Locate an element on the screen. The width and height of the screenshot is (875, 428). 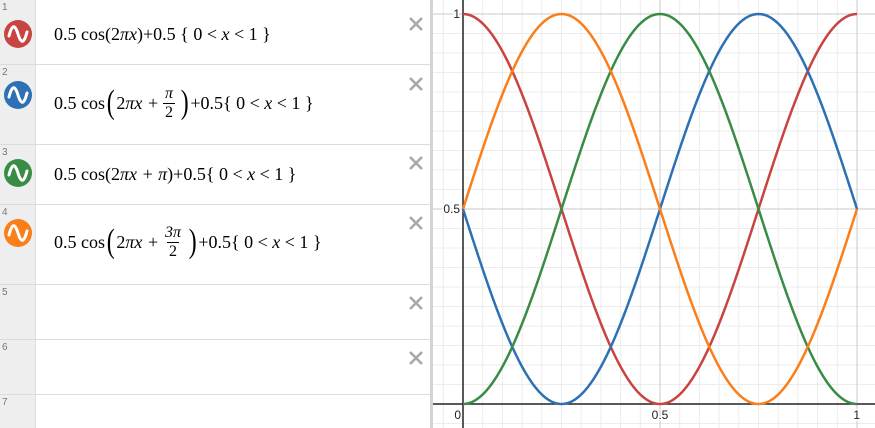
row-index: 4 is located at coordinates (5, 212).